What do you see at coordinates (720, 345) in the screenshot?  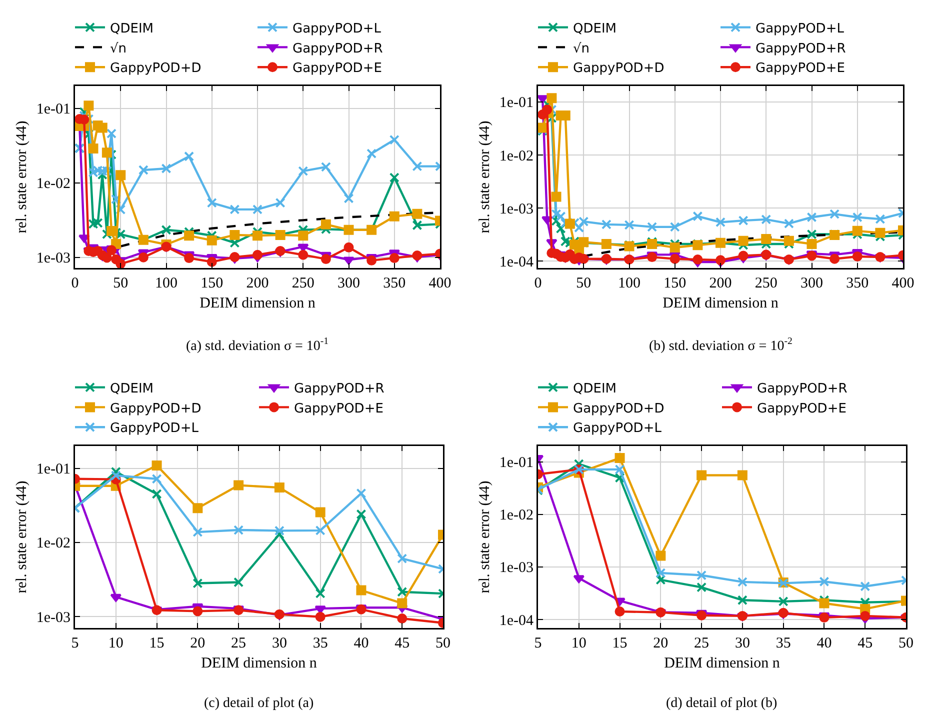 I see `text: (b) std. deviation σ = 10$^{-2}$` at bounding box center [720, 345].